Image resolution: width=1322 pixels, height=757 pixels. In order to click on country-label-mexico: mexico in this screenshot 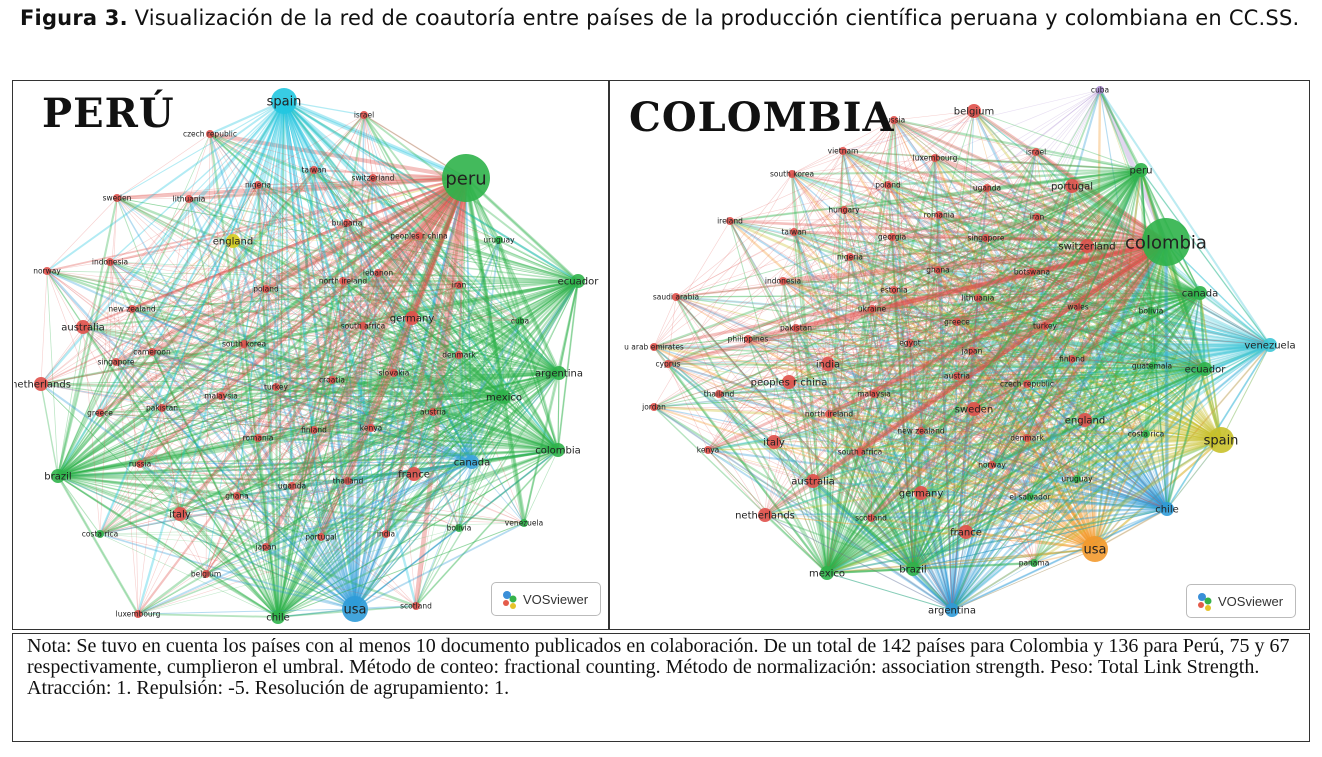, I will do `click(504, 398)`.